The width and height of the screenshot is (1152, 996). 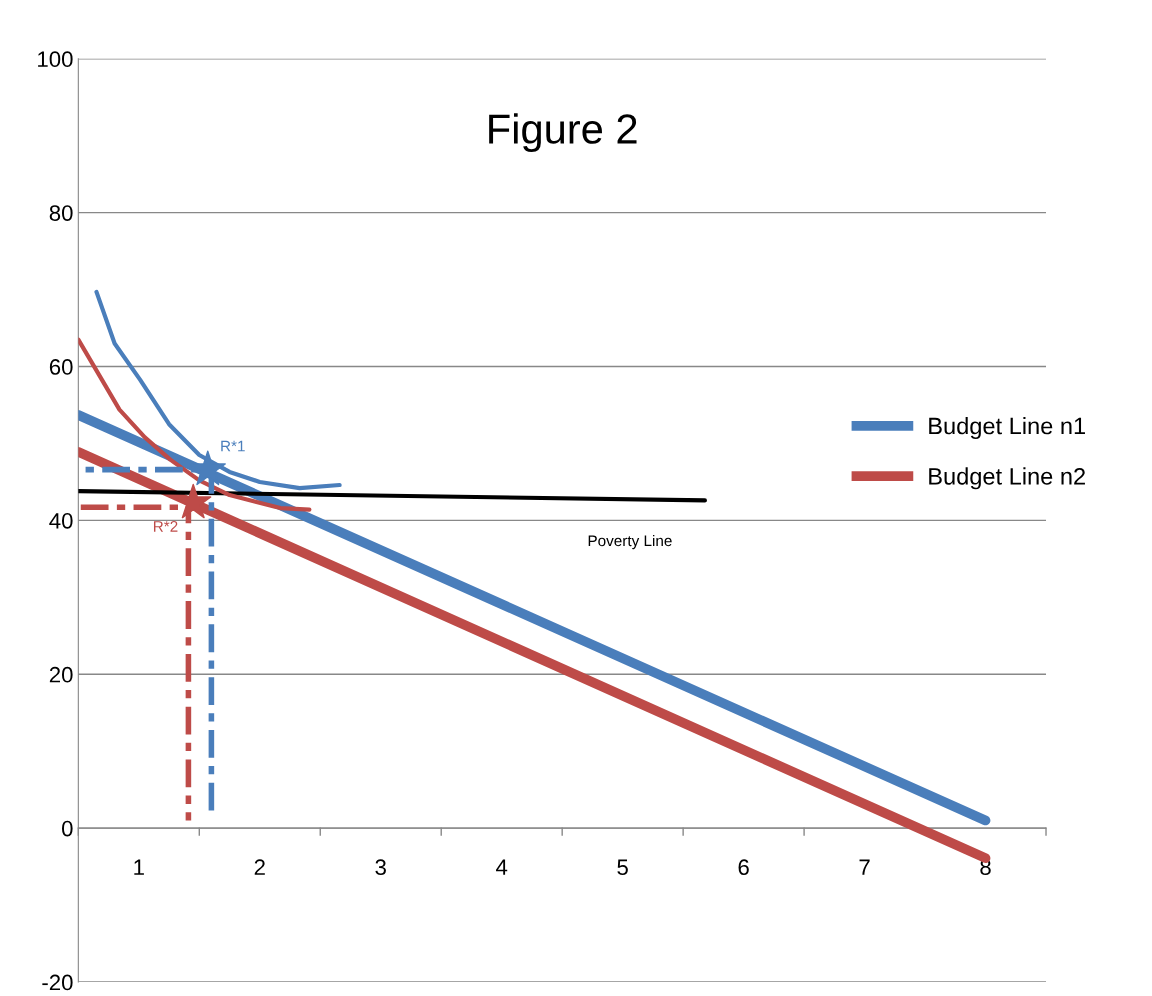 I want to click on y-tick-label: 40, so click(x=61, y=520).